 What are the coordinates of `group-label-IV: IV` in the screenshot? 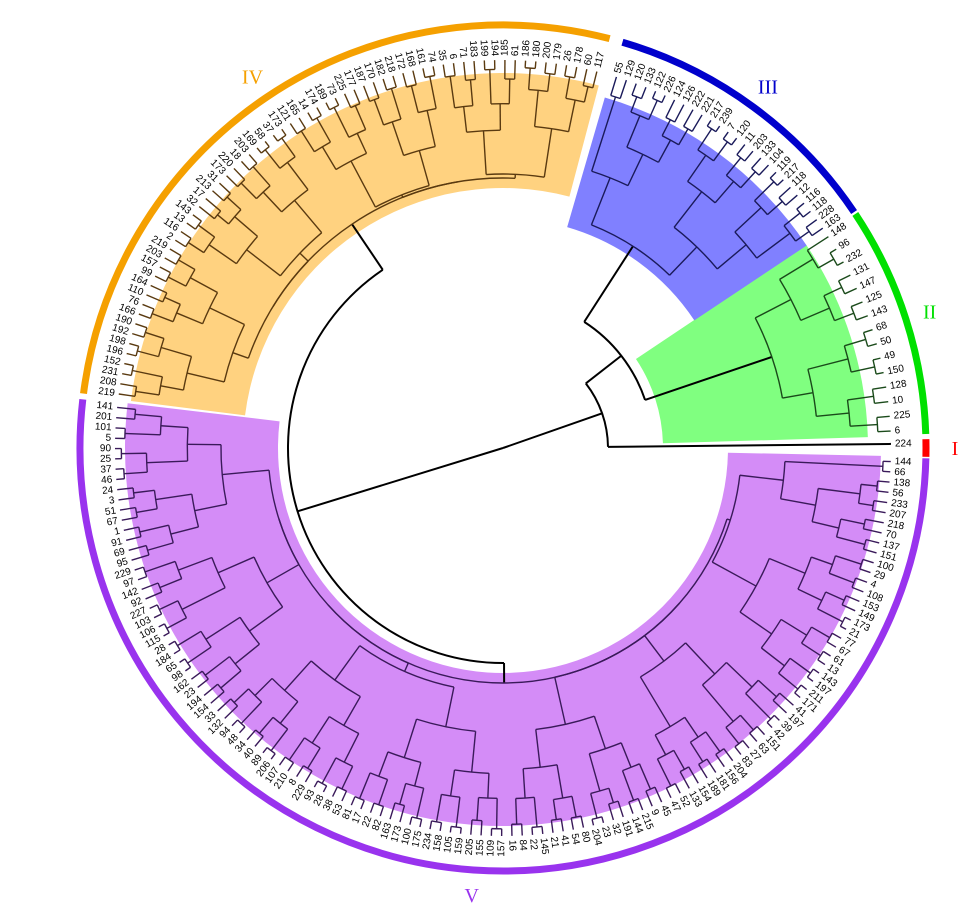 It's located at (253, 78).